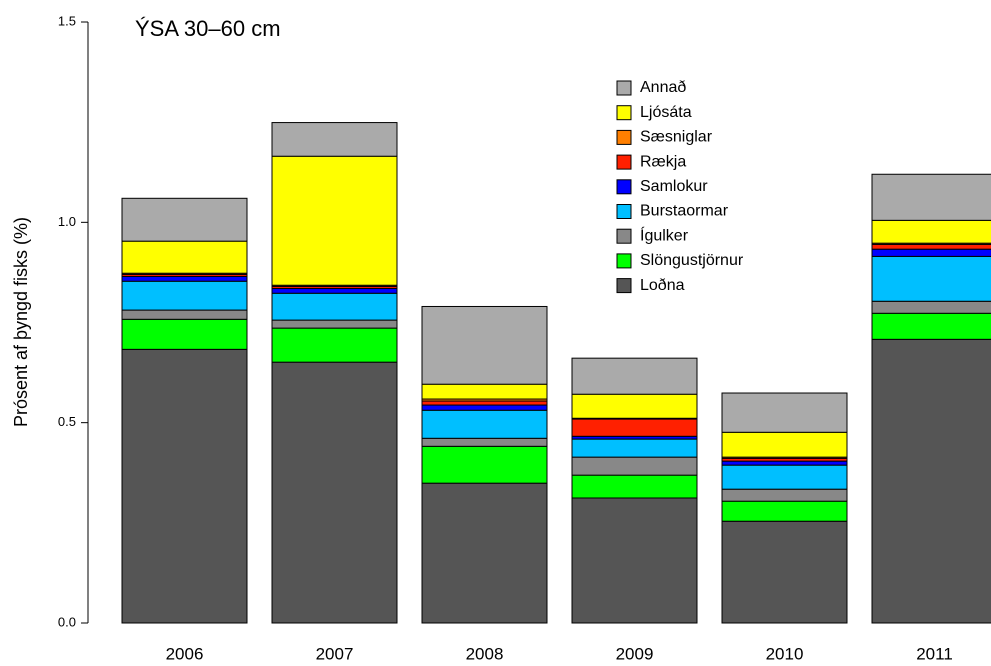  What do you see at coordinates (185, 653) in the screenshot?
I see `x-tick-label: 2006` at bounding box center [185, 653].